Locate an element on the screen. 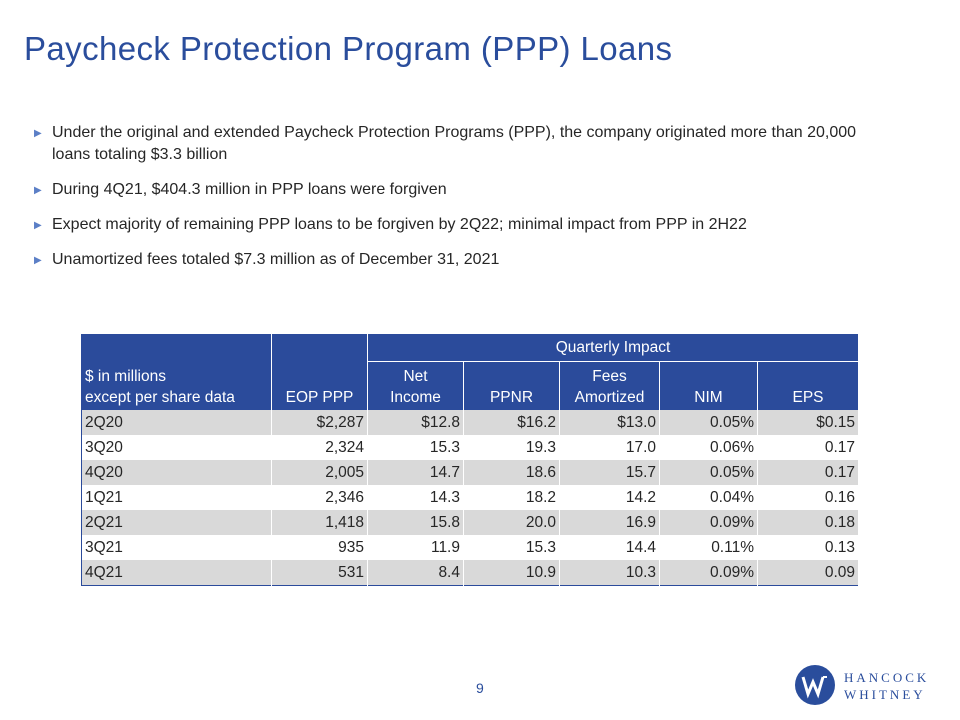  ppnr-cell: 10.9 is located at coordinates (511, 573).